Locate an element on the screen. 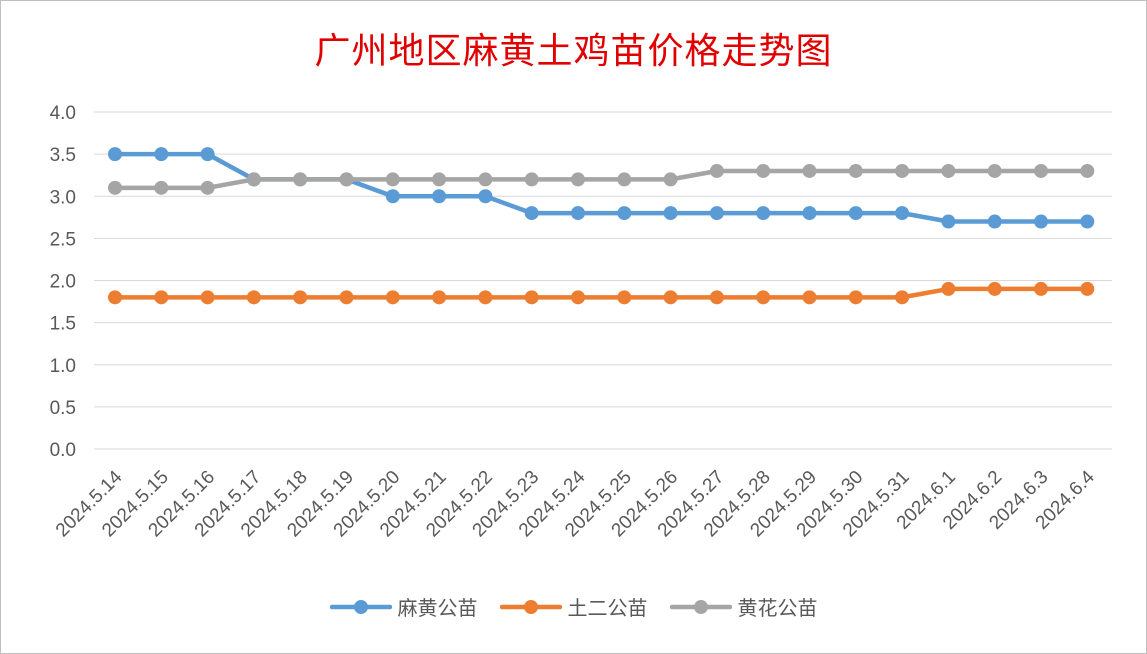 The height and width of the screenshot is (654, 1147). legend-label: 土二公苗 is located at coordinates (607, 608).